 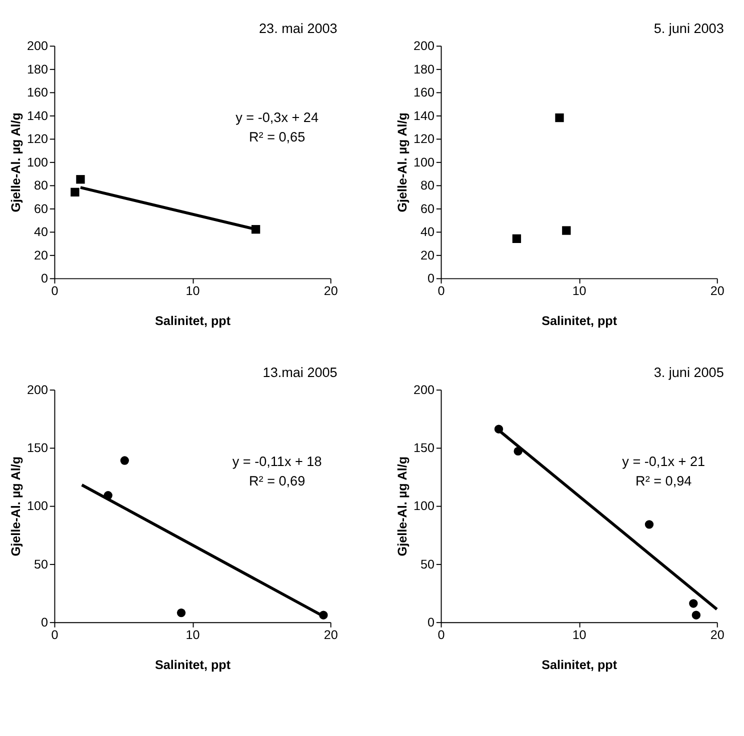 I want to click on annotation: R² = 0,94, so click(x=664, y=481).